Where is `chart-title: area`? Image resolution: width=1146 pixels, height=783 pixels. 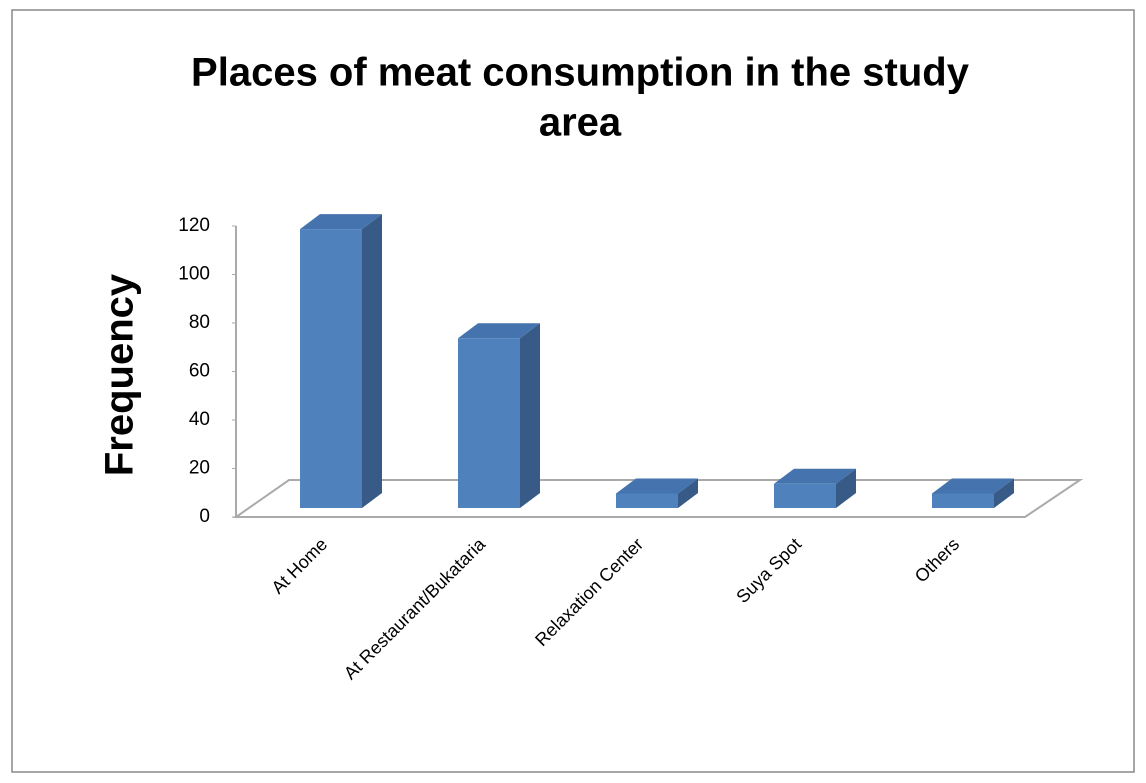
chart-title: area is located at coordinates (580, 123).